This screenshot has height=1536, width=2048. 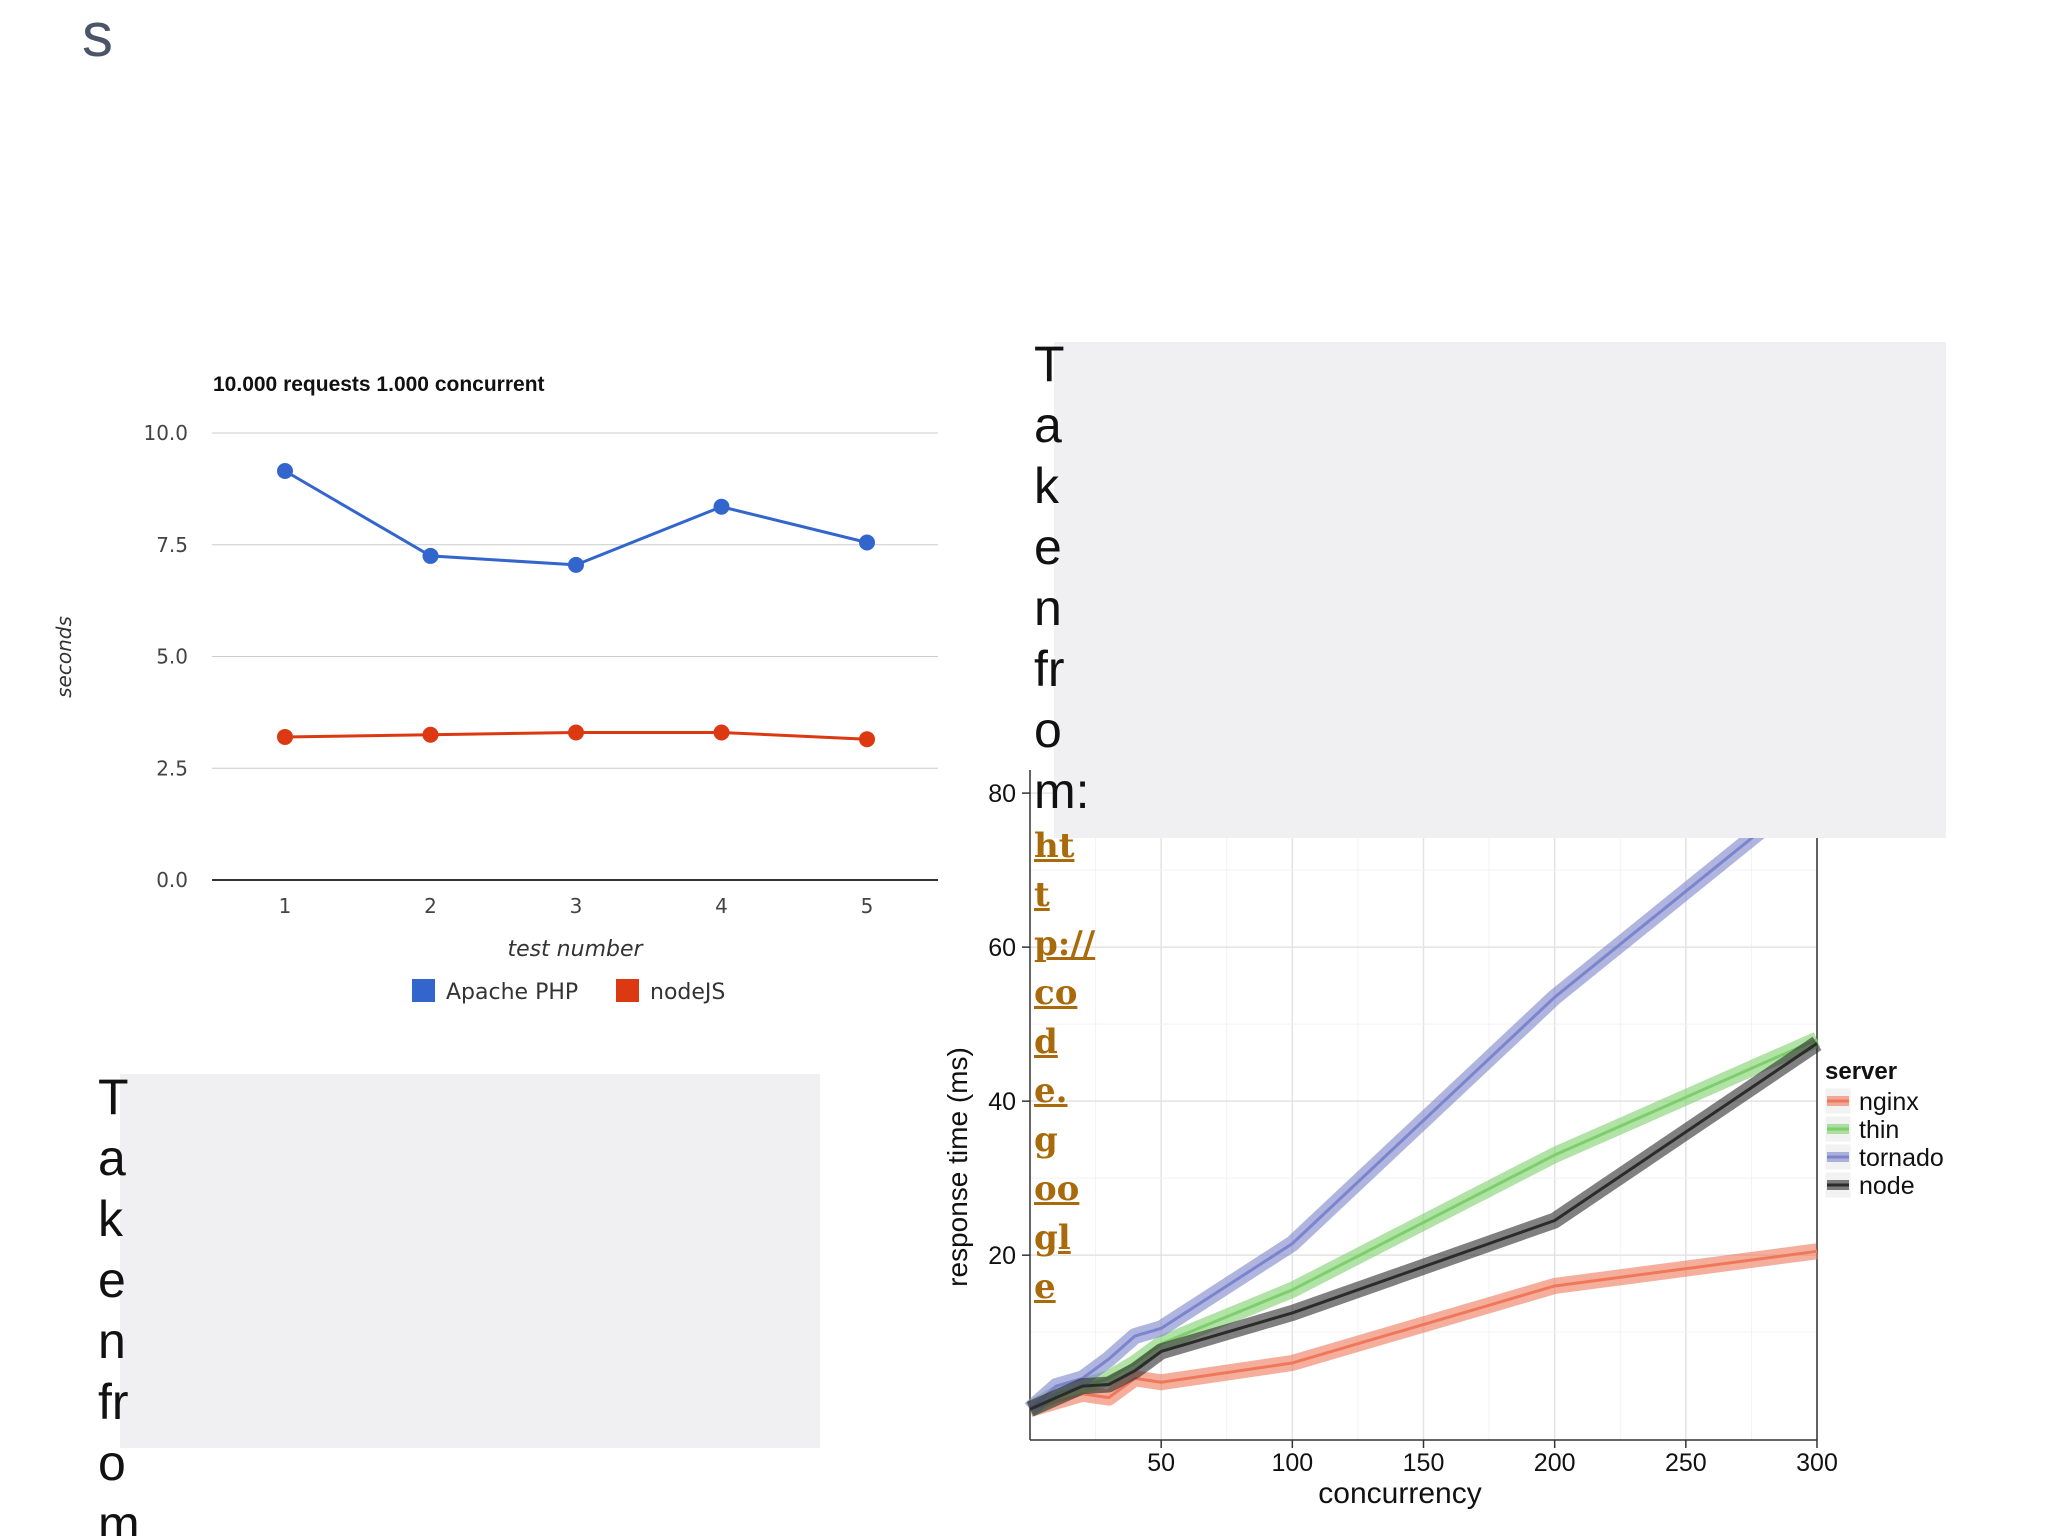 I want to click on x-tick-label: 100, so click(x=1292, y=1463).